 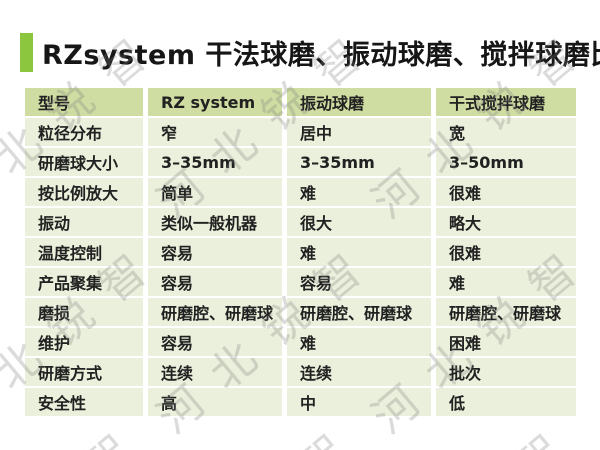 I want to click on row-label: 按比例放大, so click(x=84, y=192).